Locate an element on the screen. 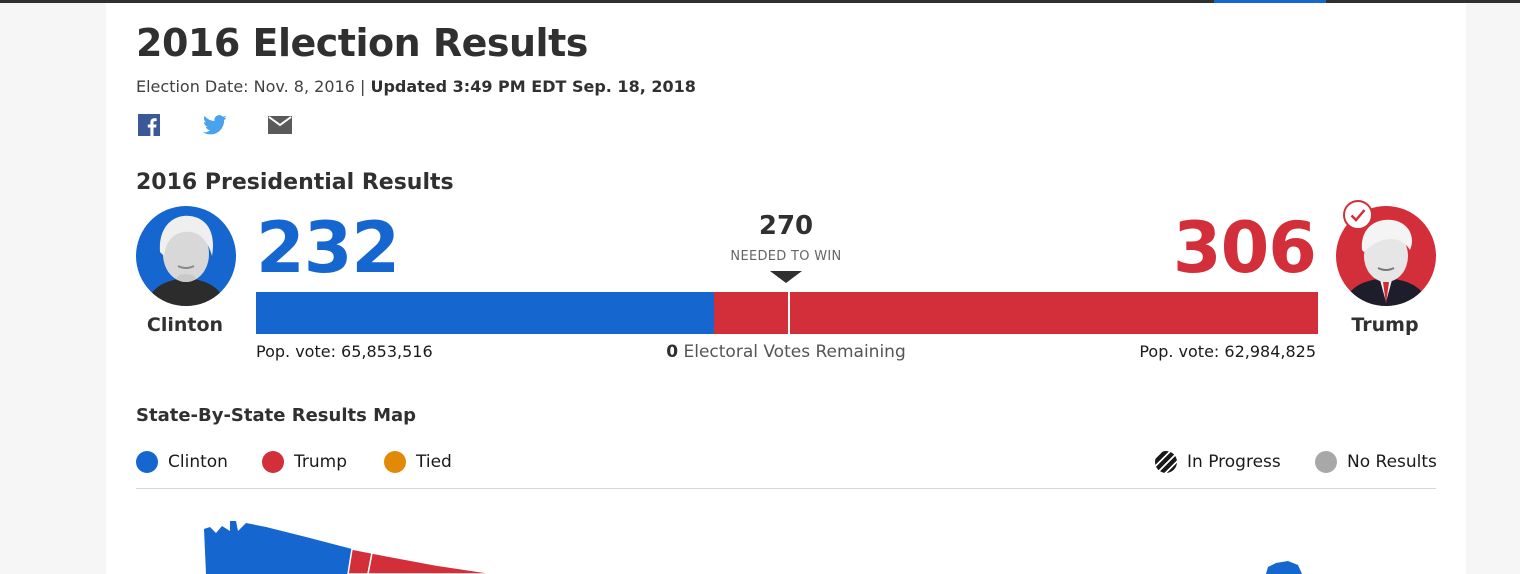 Image resolution: width=1520 pixels, height=574 pixels. state-maine is located at coordinates (1284, 567).